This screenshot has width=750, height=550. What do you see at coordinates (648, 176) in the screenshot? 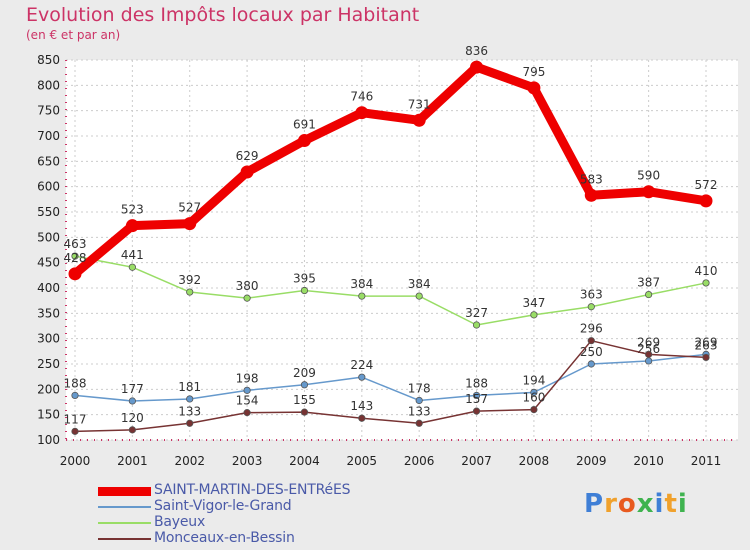
I see `data-label: 590` at bounding box center [648, 176].